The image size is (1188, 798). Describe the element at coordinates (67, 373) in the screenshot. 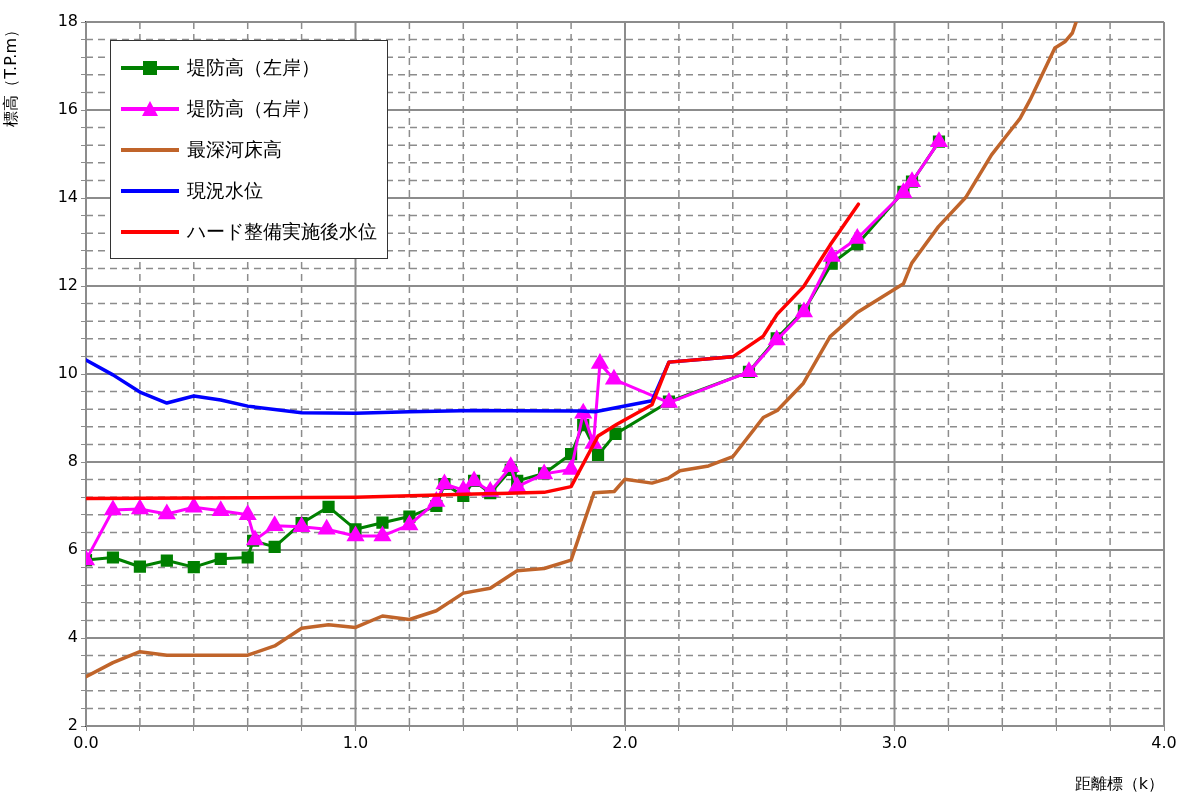

I see `y-tick-label: 10` at that location.